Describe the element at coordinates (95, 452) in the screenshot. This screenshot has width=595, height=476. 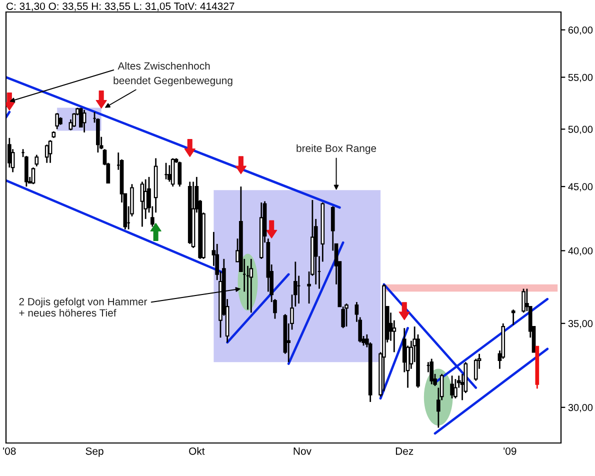
I see `x-tick-label: Sep` at that location.